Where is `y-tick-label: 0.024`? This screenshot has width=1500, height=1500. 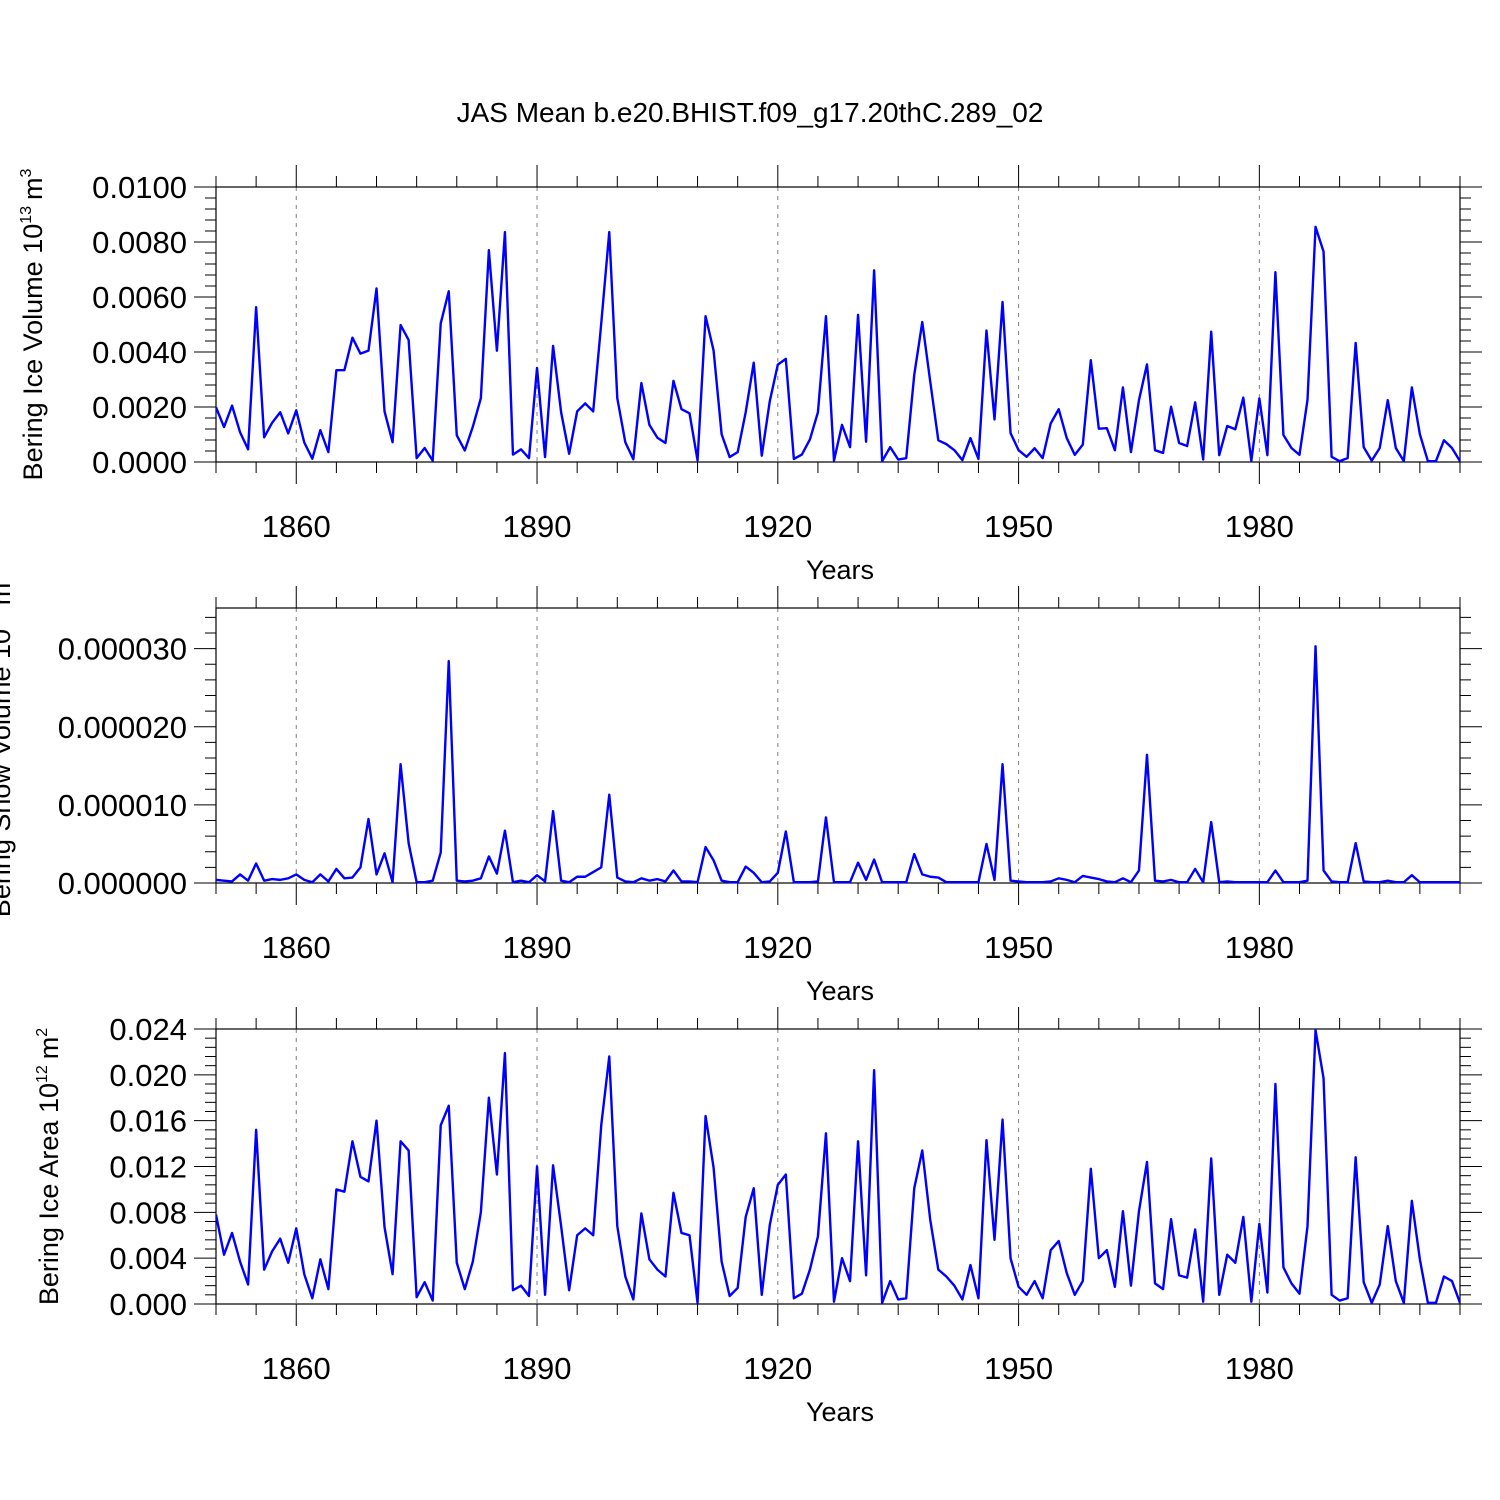
y-tick-label: 0.024 is located at coordinates (148, 1029).